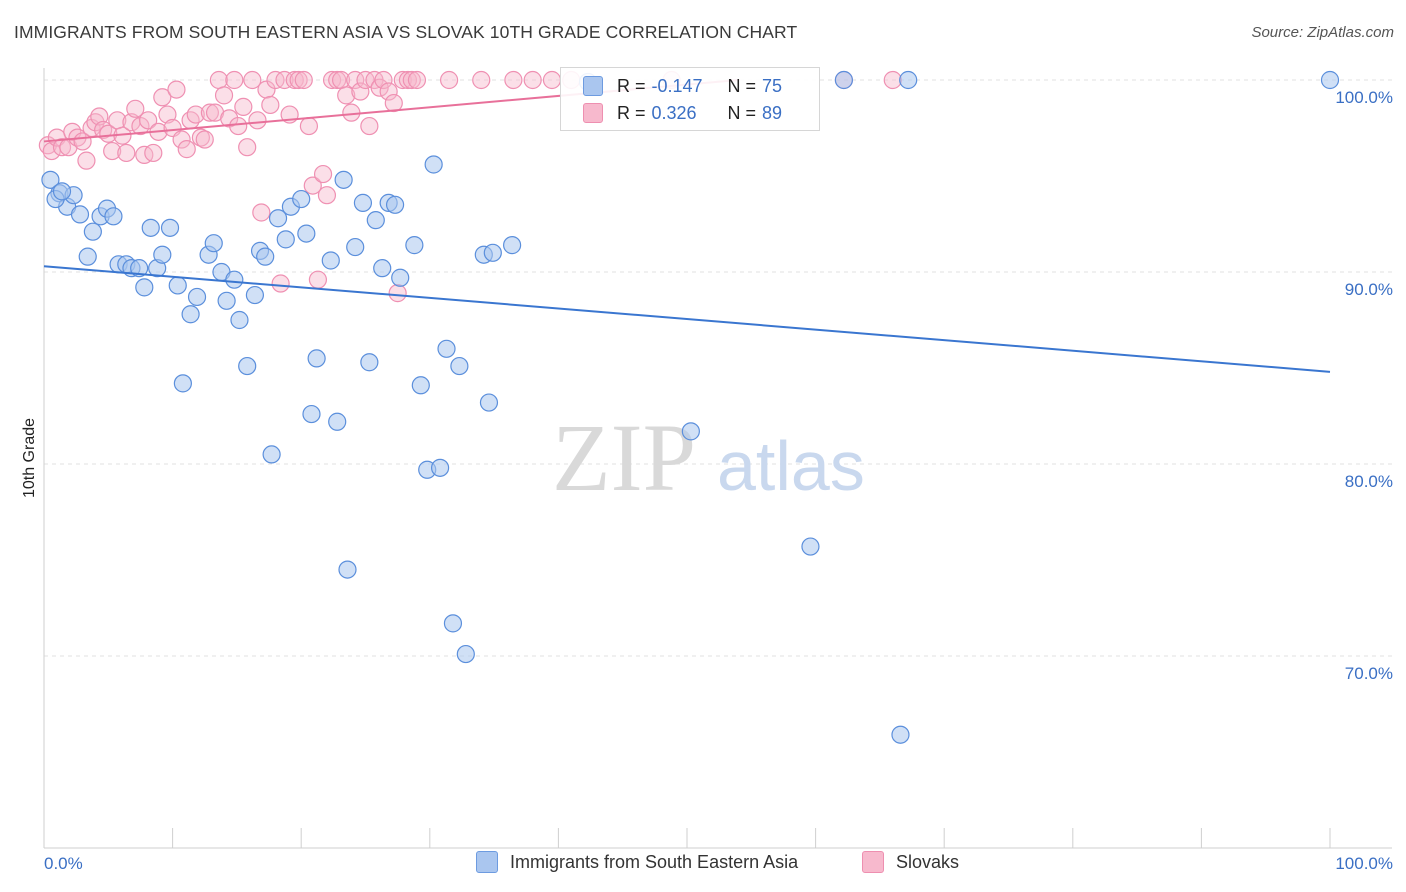 This screenshot has width=1406, height=892. I want to click on trend-line-immigrants-sea, so click(687, 319).